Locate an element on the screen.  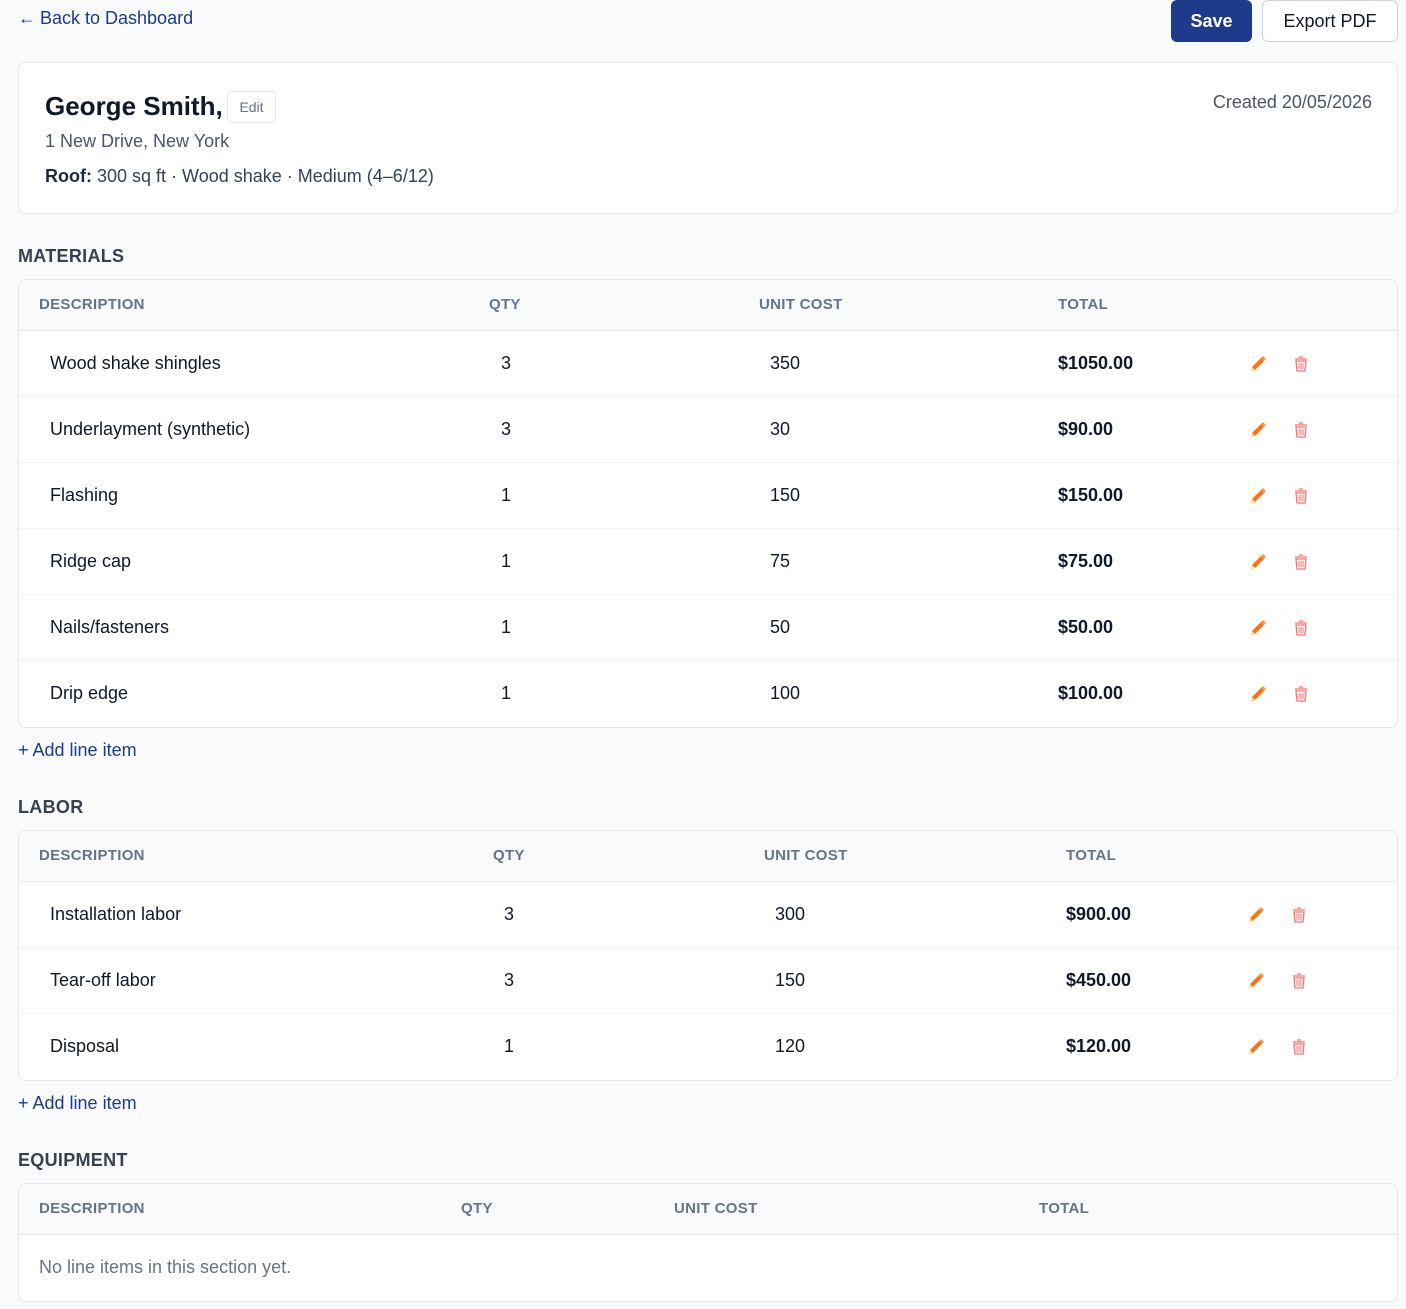
table-row: Flashing 1 150 $150.00 is located at coordinates (708, 496).